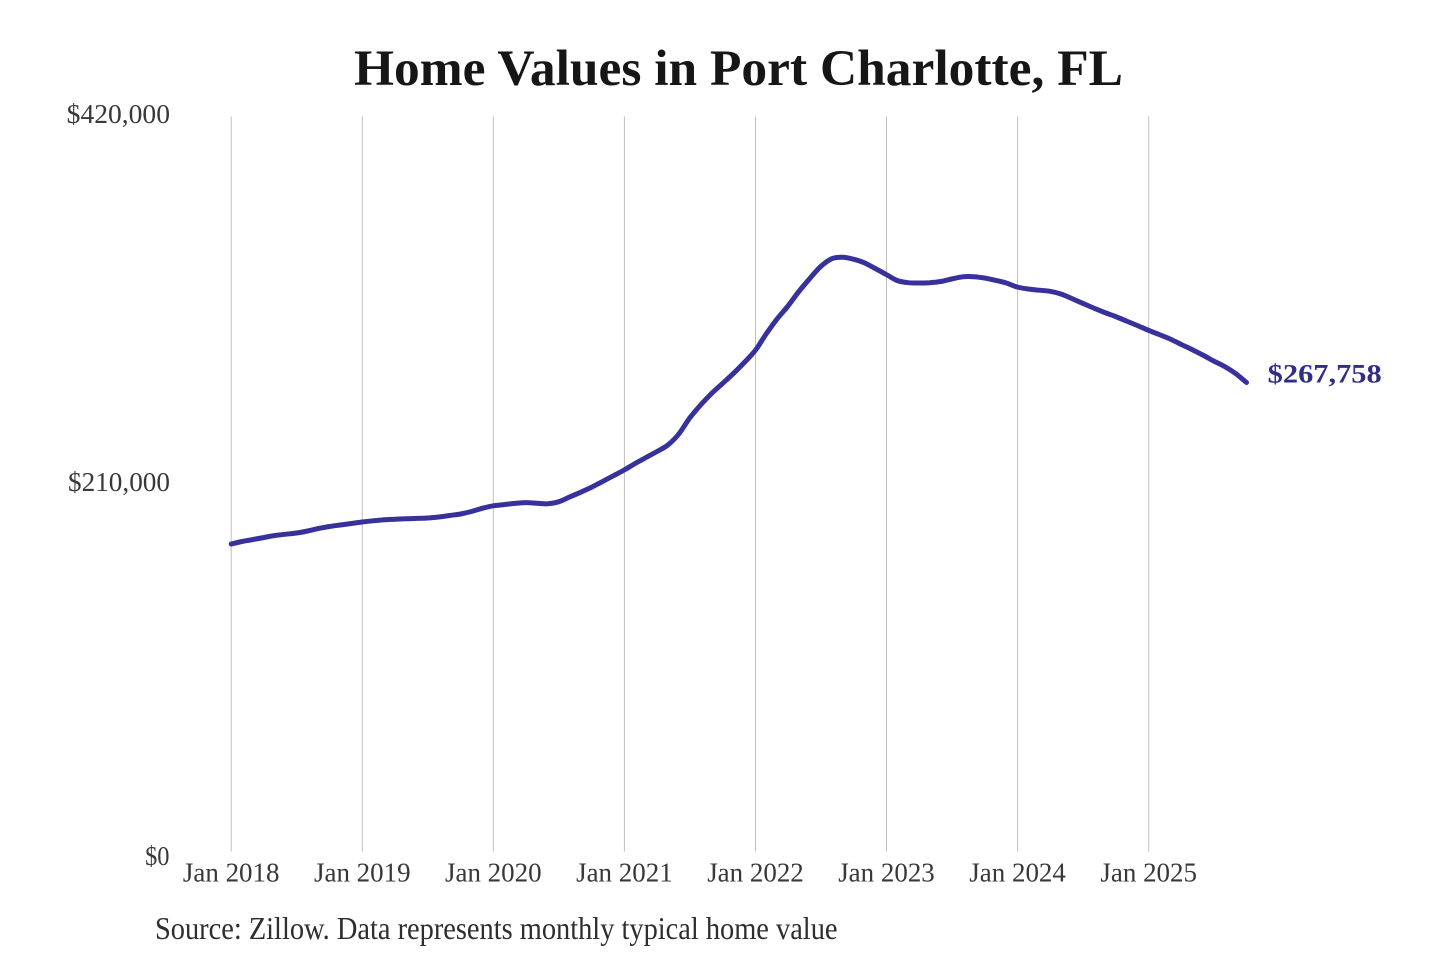  I want to click on svg-text: Jan 2024, so click(1017, 873).